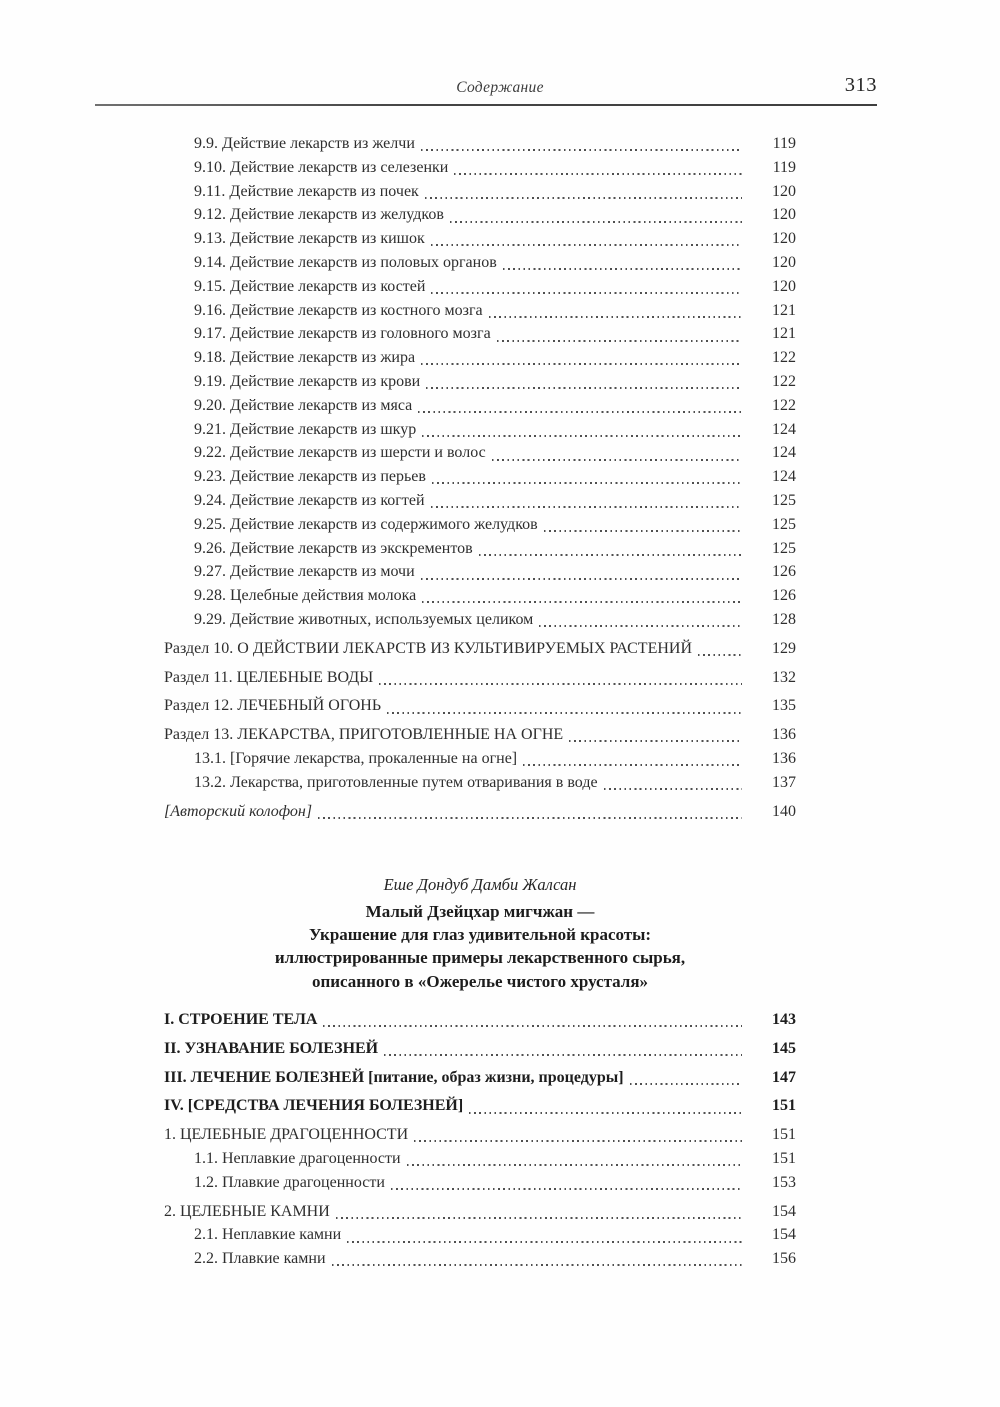  I want to click on toc-entry-page: 129, so click(784, 648).